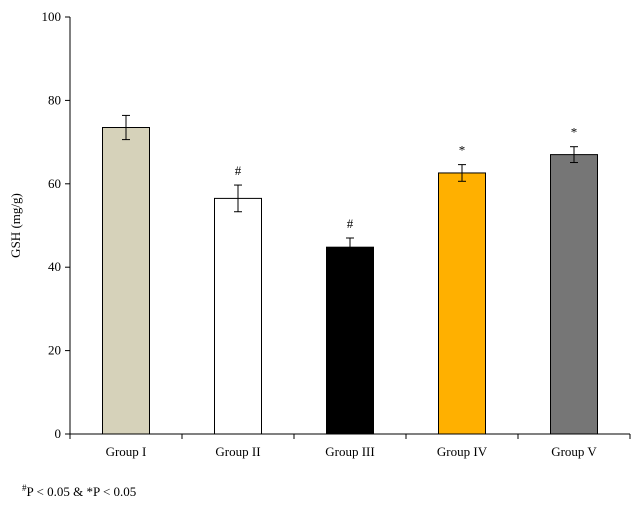 This screenshot has height=507, width=637. I want to click on y-axis-label: GSH (mg/g), so click(15, 225).